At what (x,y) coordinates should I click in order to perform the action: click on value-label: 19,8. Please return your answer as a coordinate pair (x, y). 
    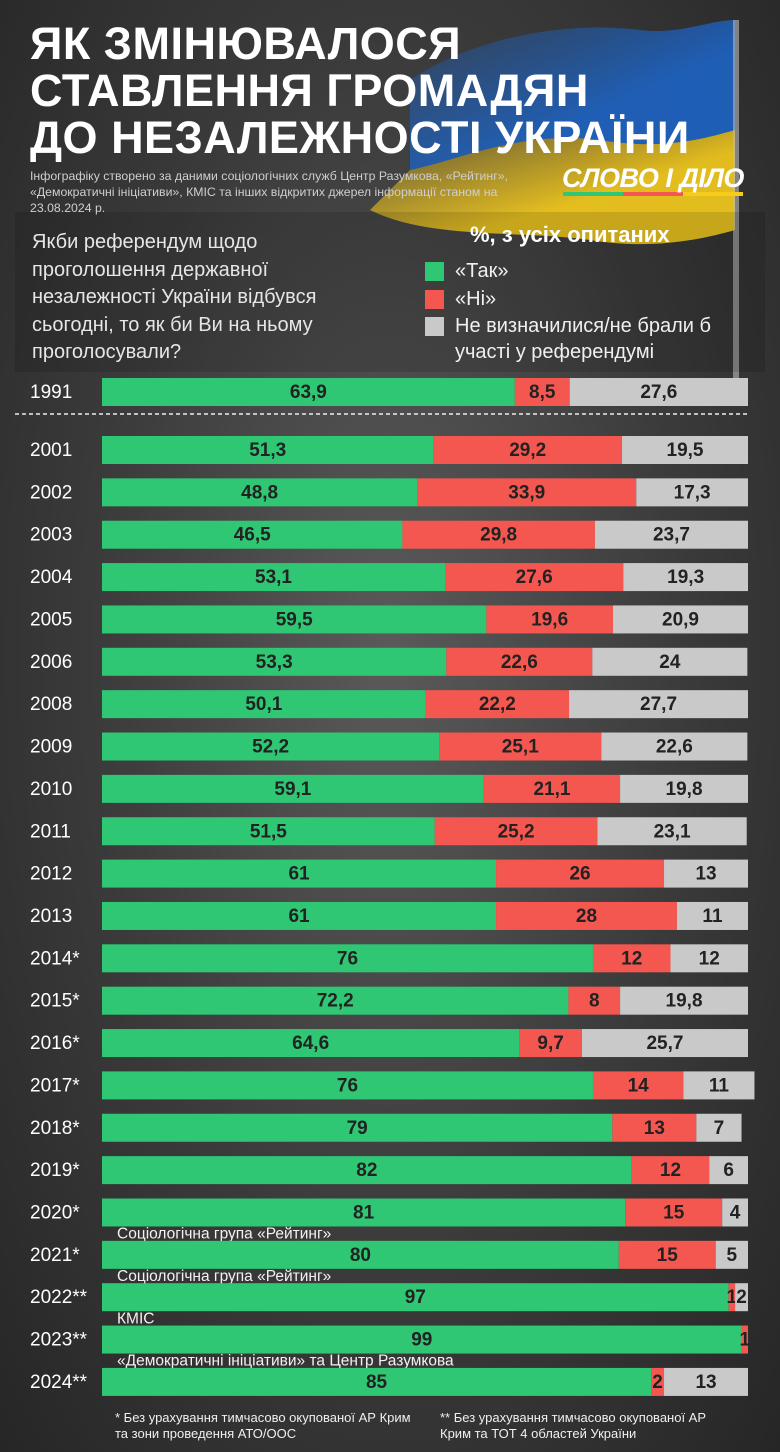
    Looking at the image, I should click on (684, 789).